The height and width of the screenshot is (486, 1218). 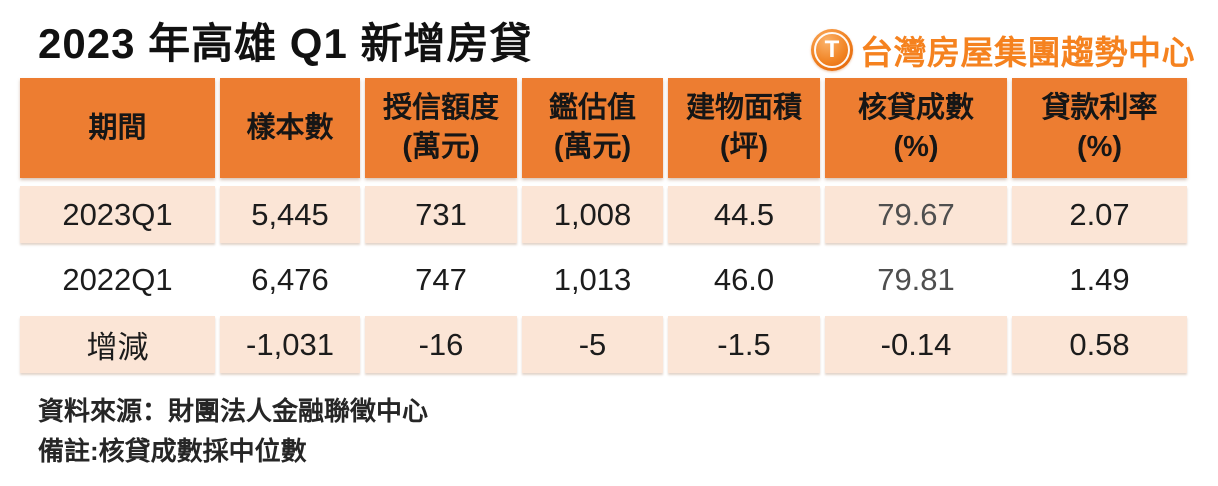 What do you see at coordinates (916, 214) in the screenshot?
I see `cell-ltv-ratio: 79.67` at bounding box center [916, 214].